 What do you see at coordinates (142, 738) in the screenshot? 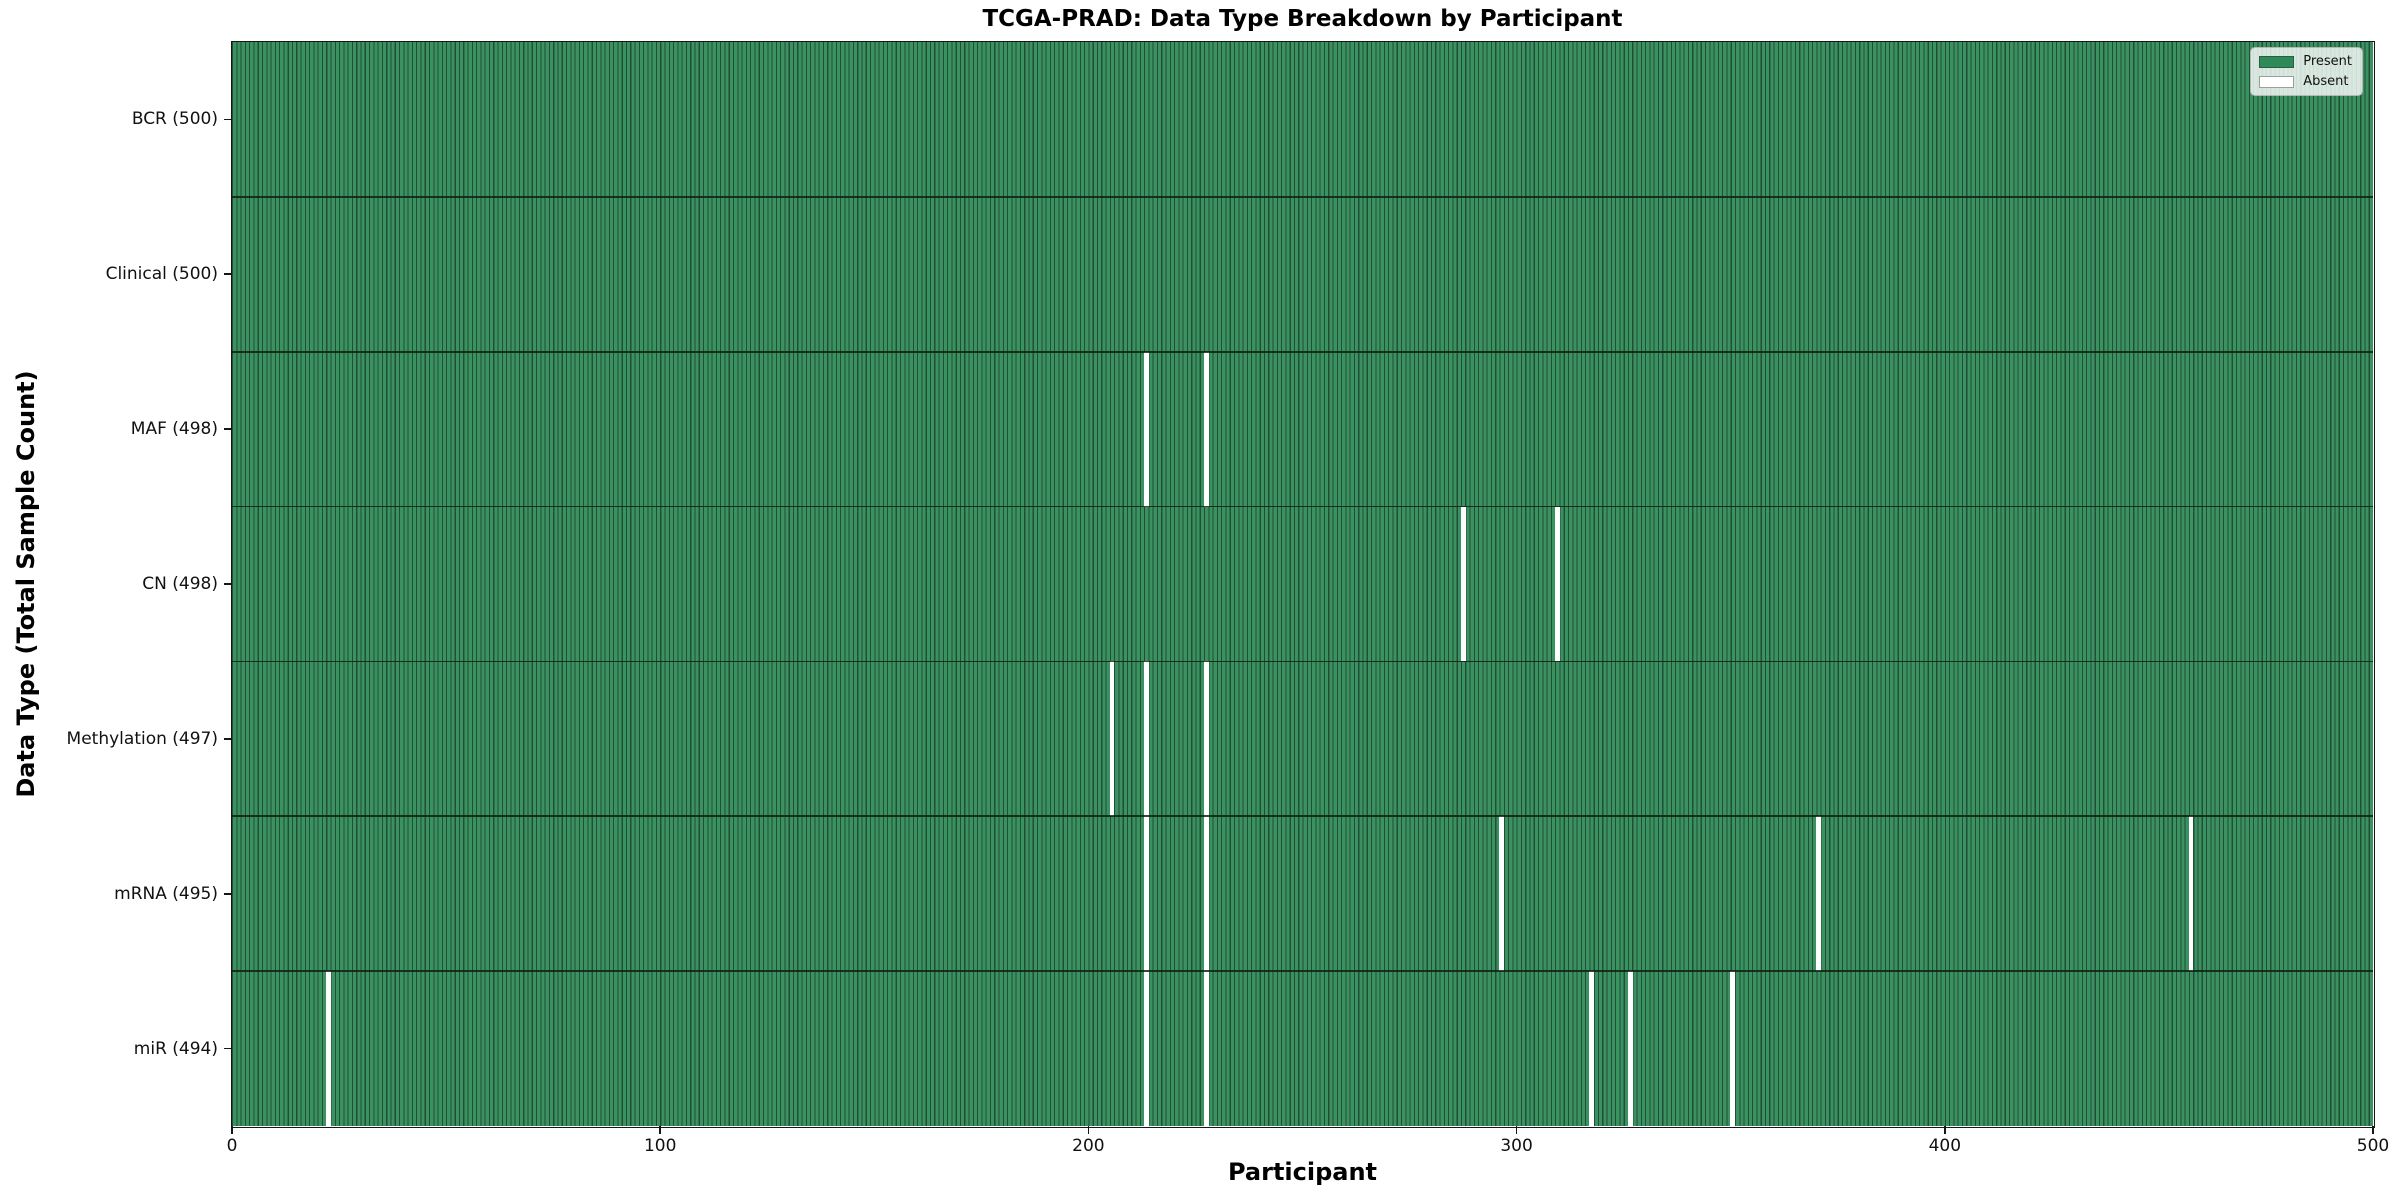
I see `y-tick-label-methylation: Methylation (497)` at bounding box center [142, 738].